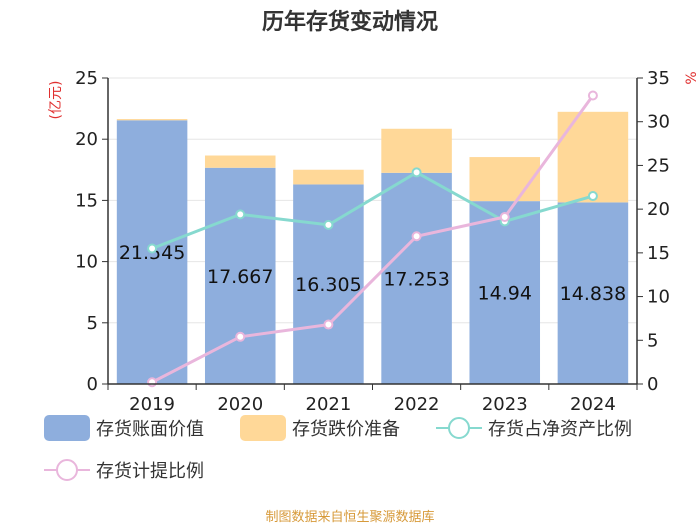  What do you see at coordinates (56, 100) in the screenshot?
I see `left-axis-unit: (亿元)` at bounding box center [56, 100].